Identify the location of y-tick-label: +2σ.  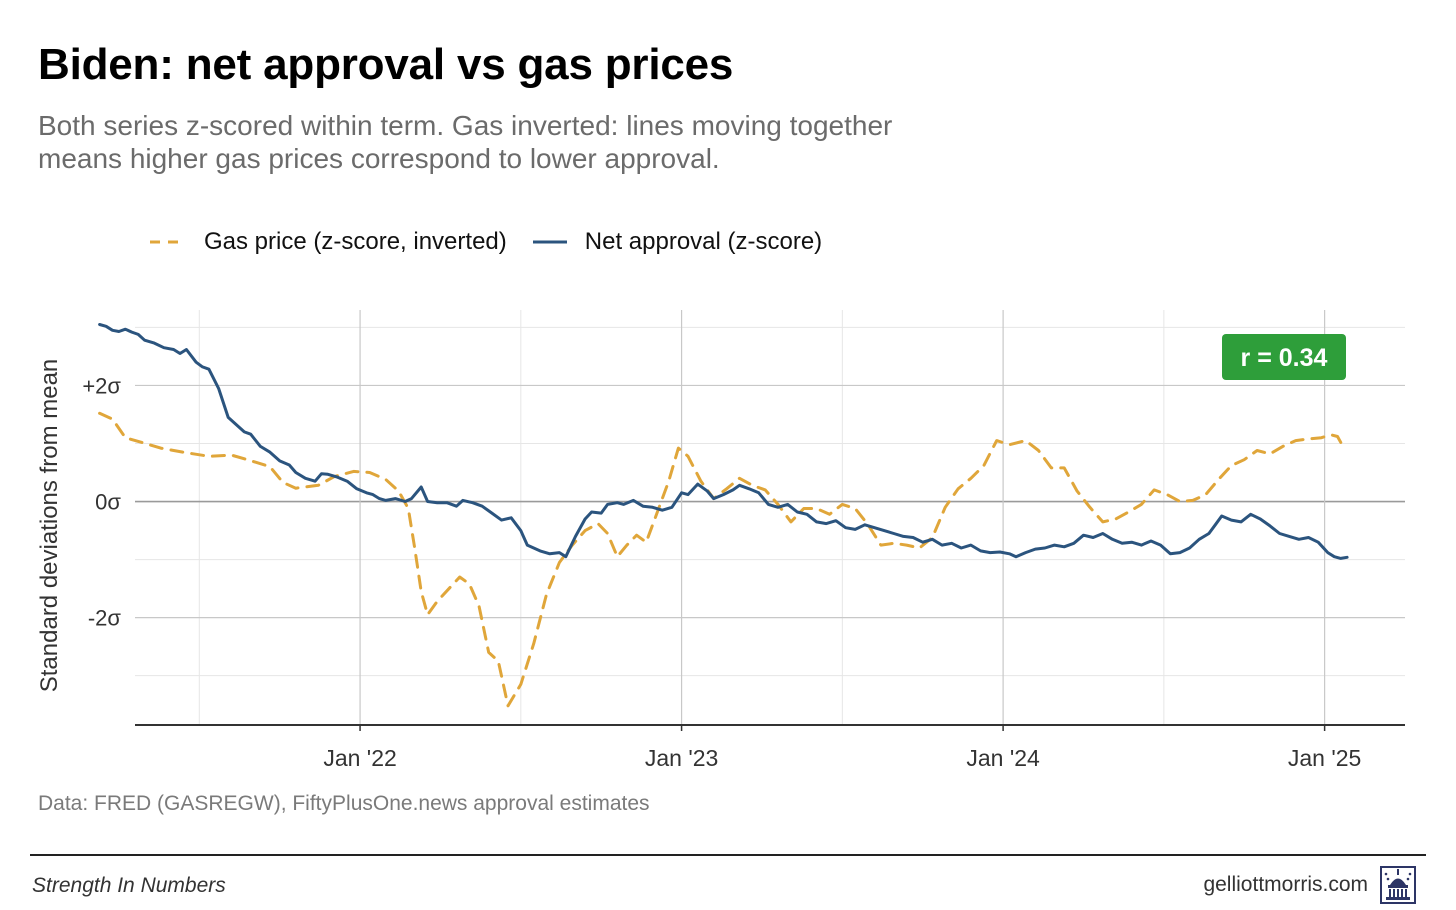
(101, 385).